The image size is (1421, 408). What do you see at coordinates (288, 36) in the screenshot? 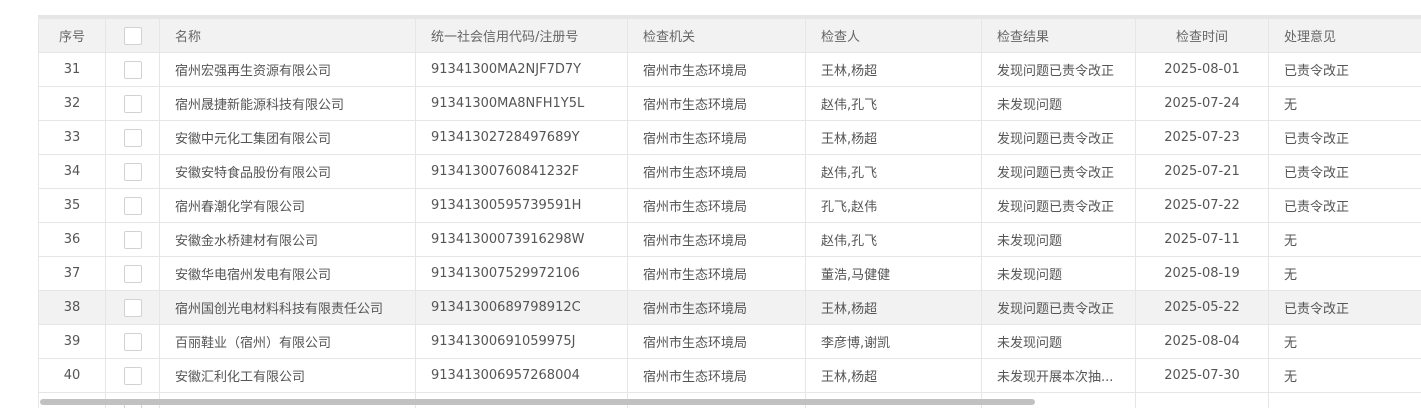
I see `header-name: 名称` at bounding box center [288, 36].